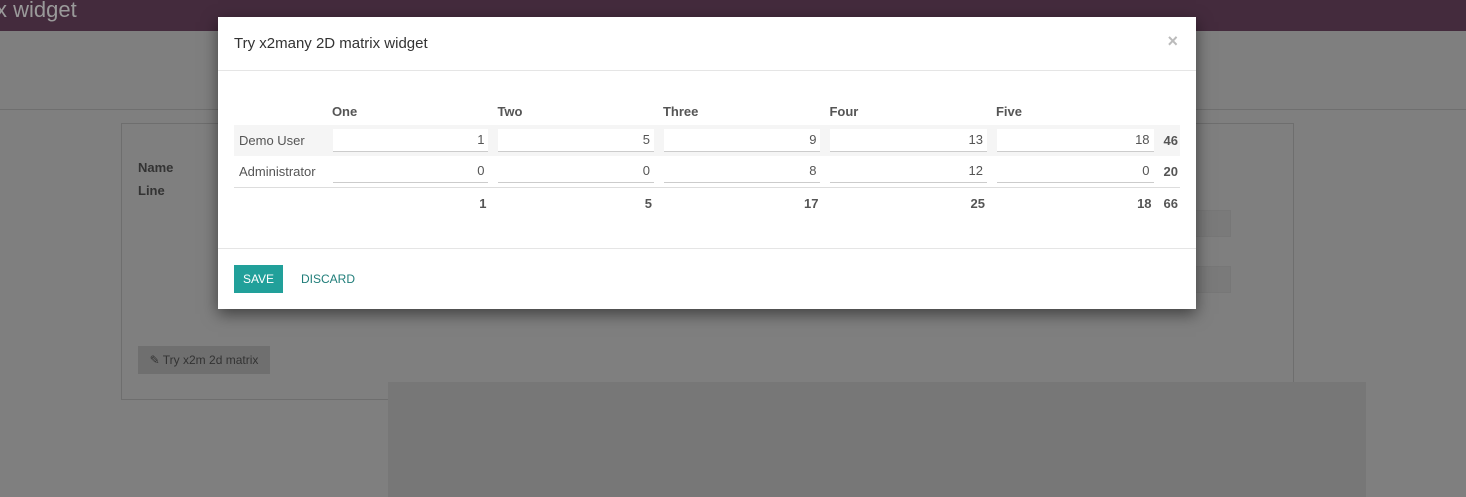  I want to click on column-header: Three, so click(680, 111).